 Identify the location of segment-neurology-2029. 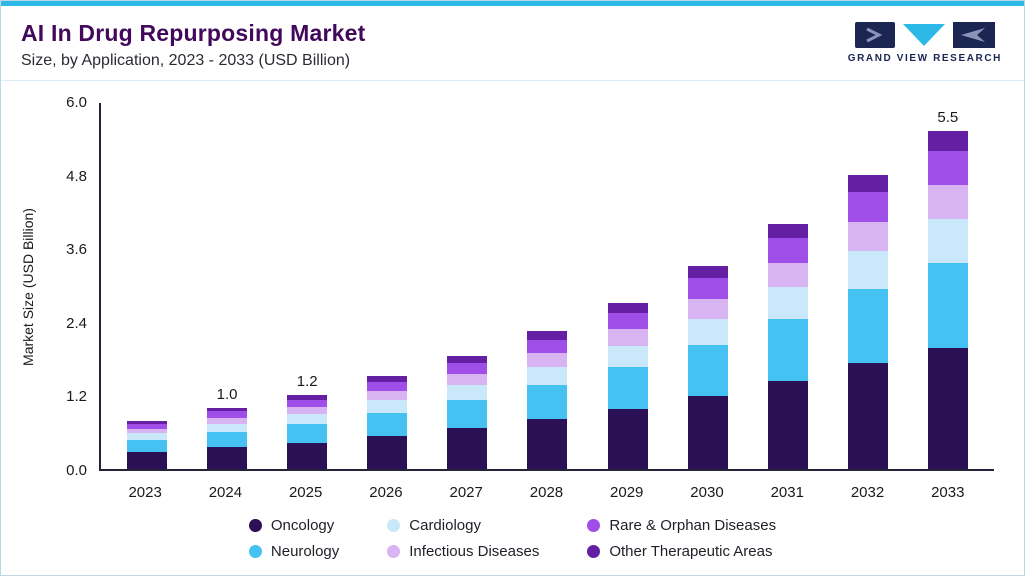
(627, 388).